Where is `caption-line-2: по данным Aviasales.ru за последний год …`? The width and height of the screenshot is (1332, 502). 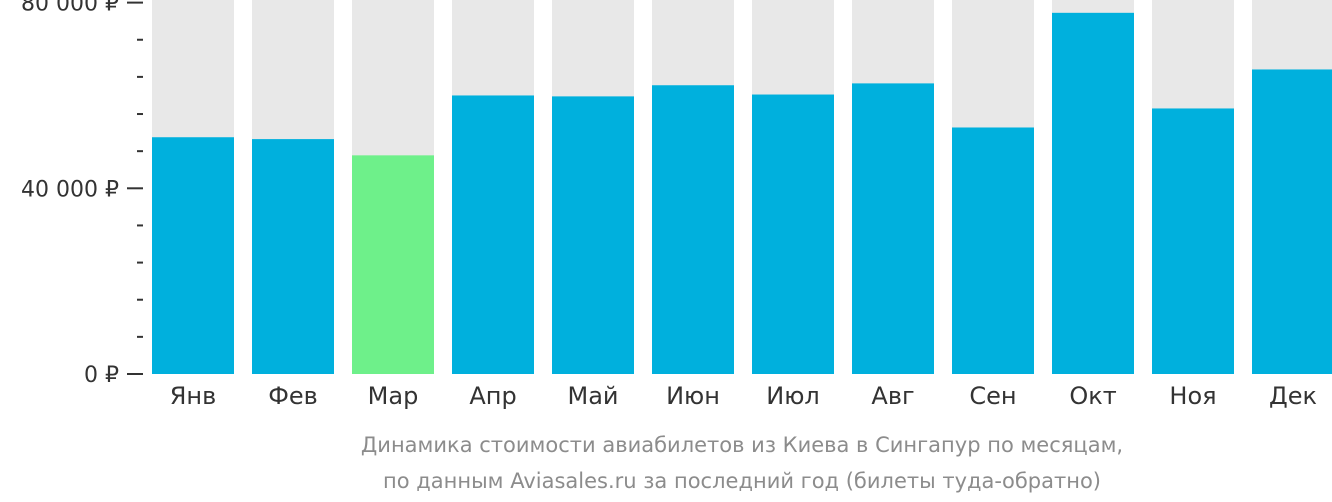 caption-line-2: по данным Aviasales.ru за последний год … is located at coordinates (742, 481).